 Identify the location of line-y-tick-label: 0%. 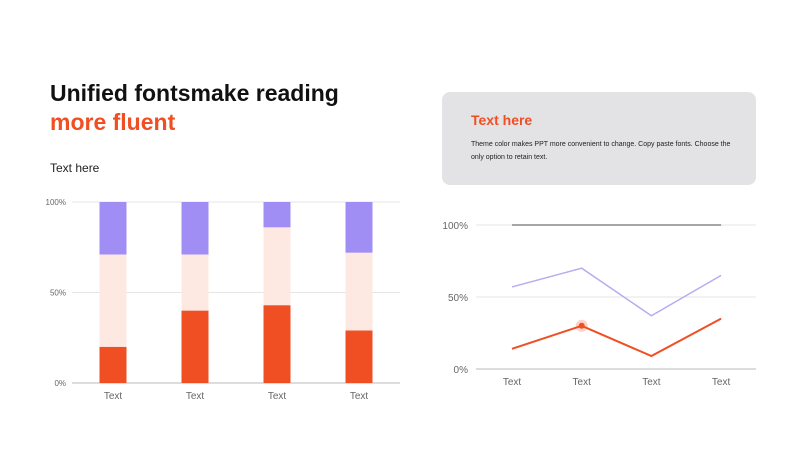
(461, 370).